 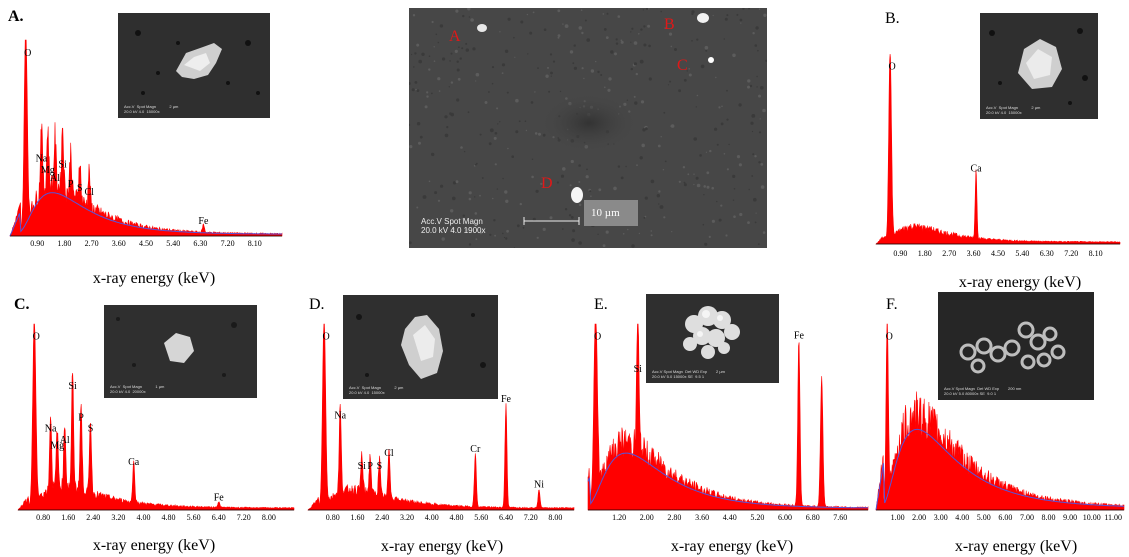 I want to click on peak-label-cr: Cr, so click(x=475, y=449).